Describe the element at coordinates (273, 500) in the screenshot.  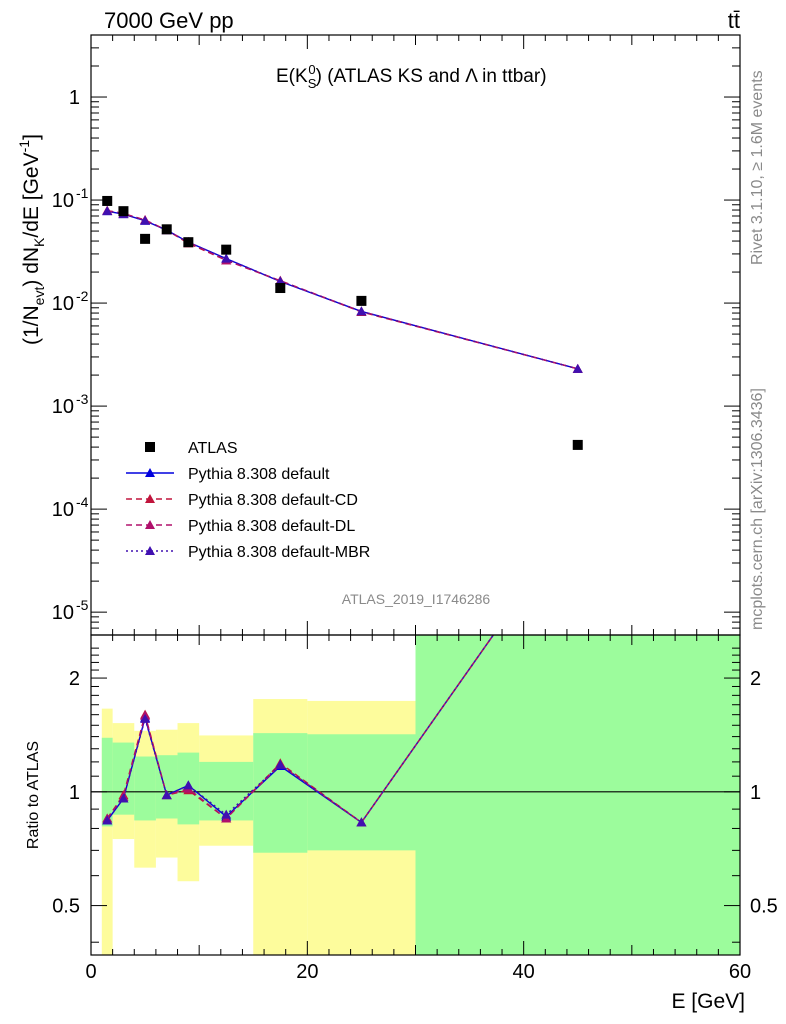
I see `legend-label-2: Pythia 8.308 default-CD` at that location.